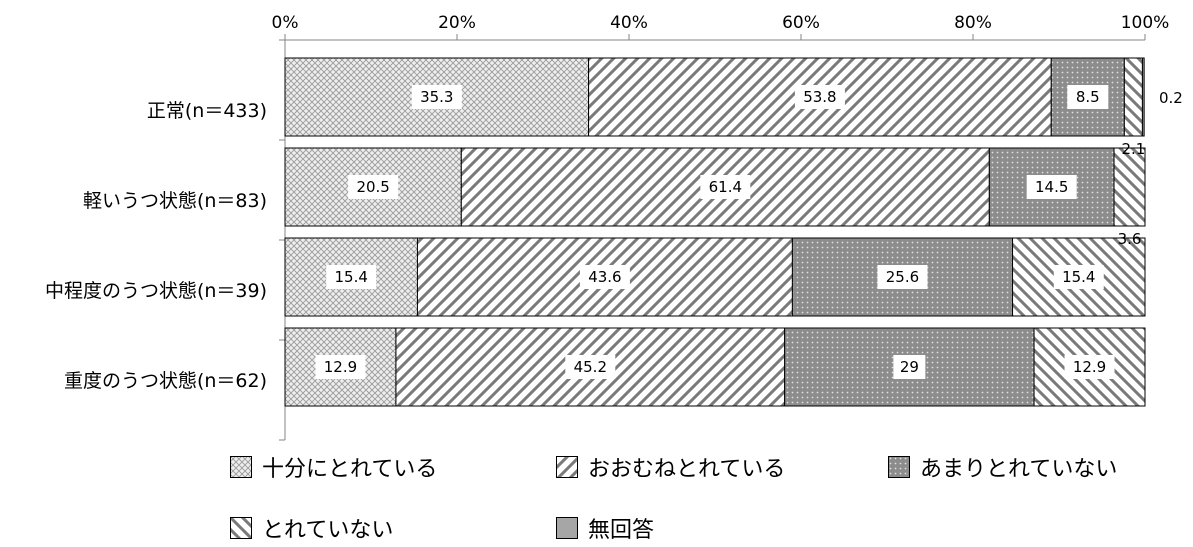 Image resolution: width=1193 pixels, height=547 pixels. What do you see at coordinates (457, 23) in the screenshot?
I see `x-tick-label: 20%` at bounding box center [457, 23].